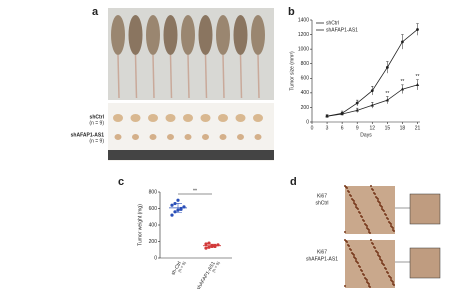 This screenshot has width=474, height=289. What do you see at coordinates (153, 242) in the screenshot?
I see `y-tick-label: 200` at bounding box center [153, 242].